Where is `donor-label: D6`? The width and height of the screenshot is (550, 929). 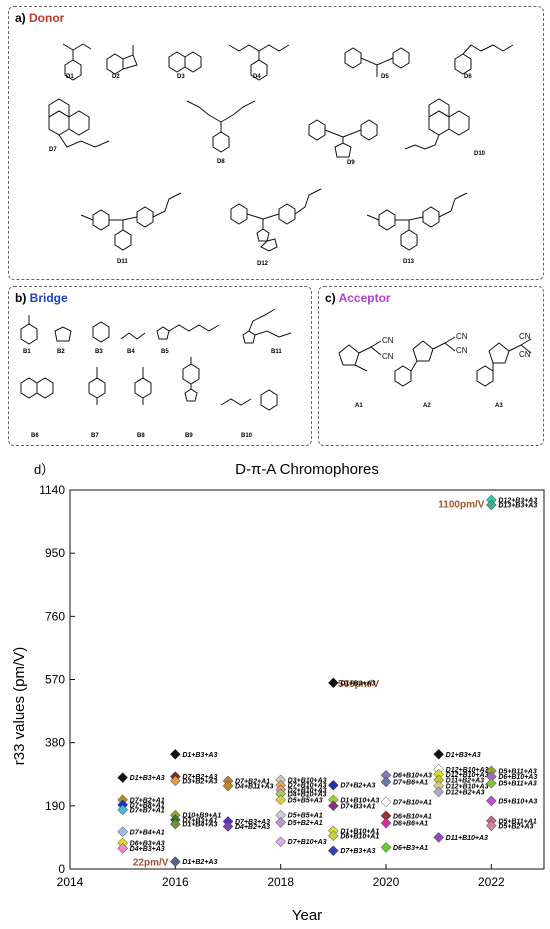 donor-label: D6 is located at coordinates (468, 77).